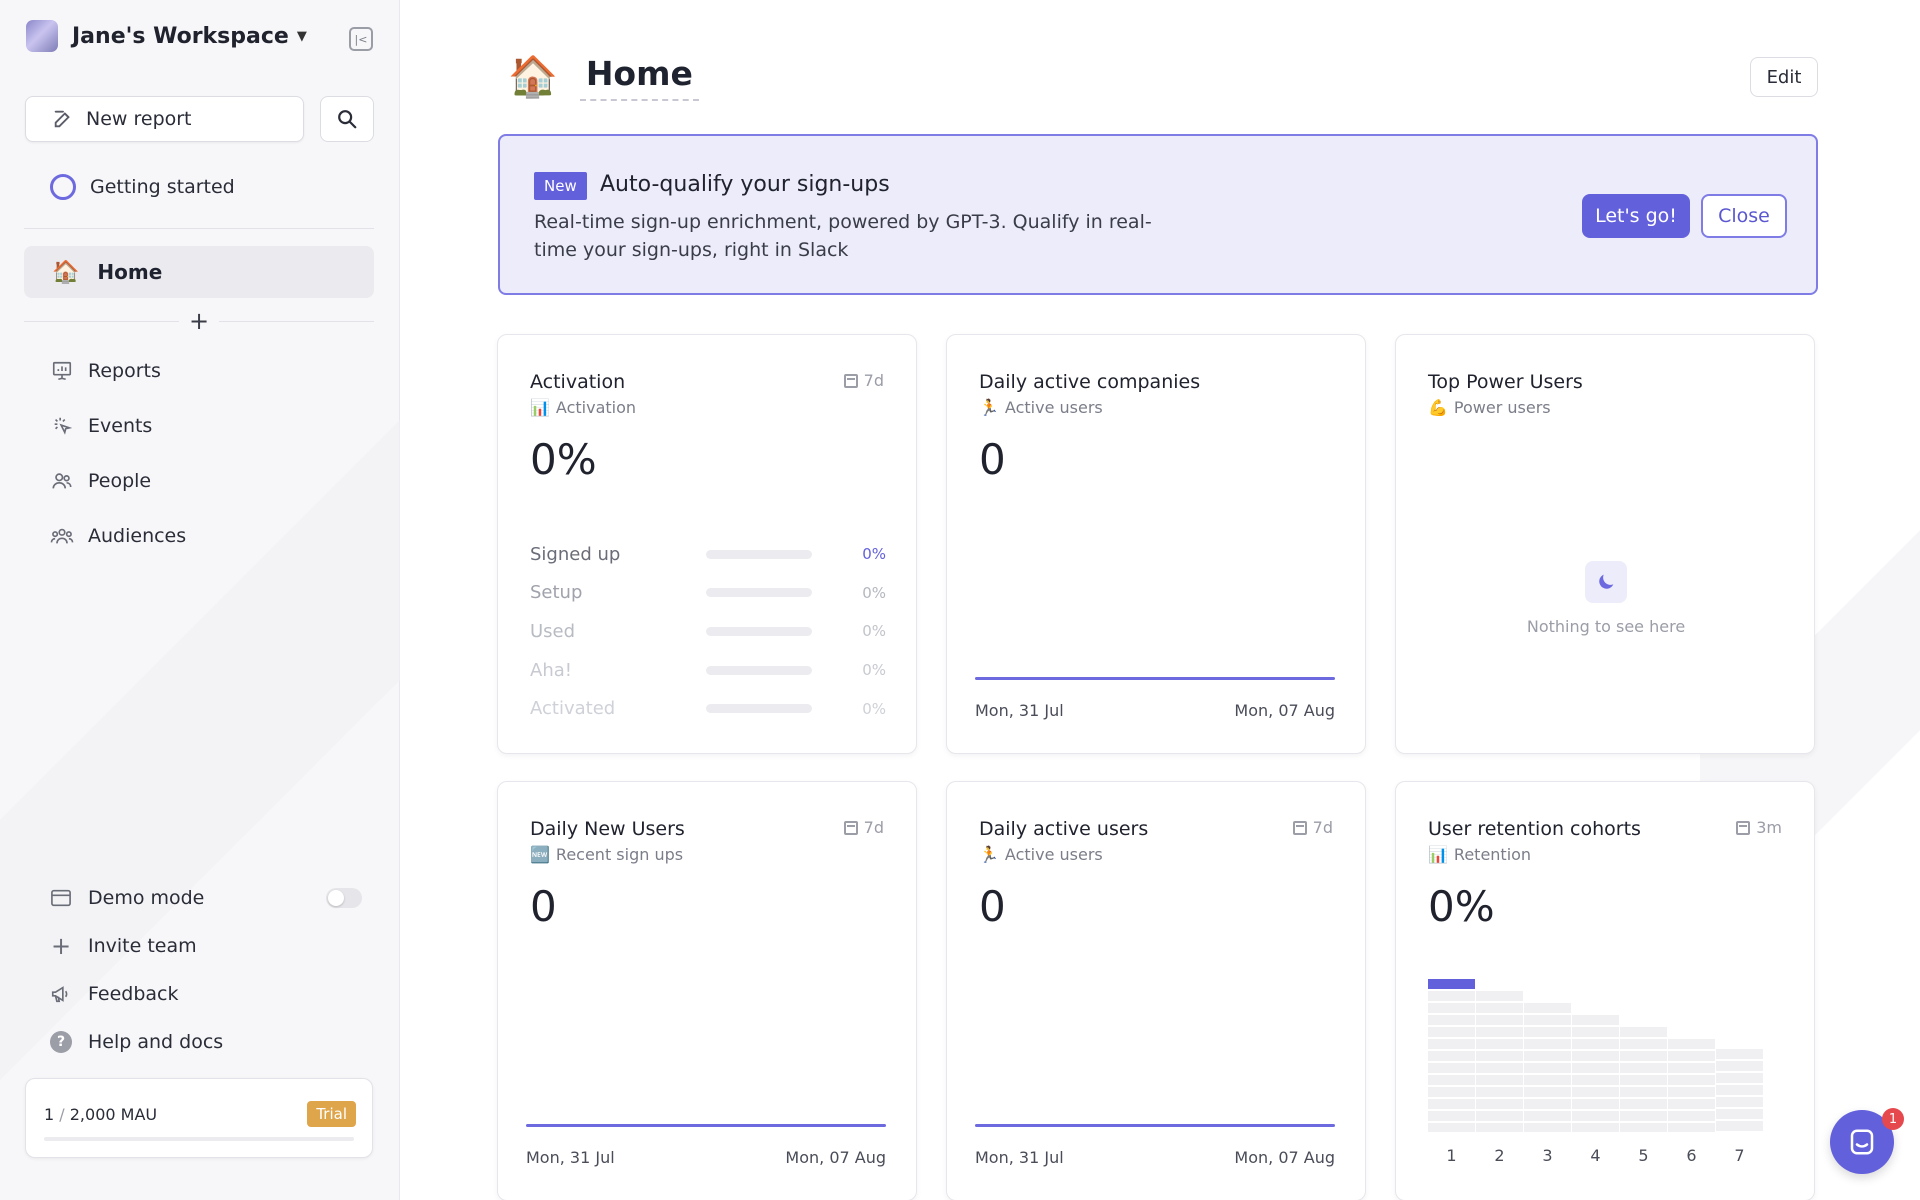  What do you see at coordinates (708, 670) in the screenshot?
I see `funnel-row: Aha! 0%` at bounding box center [708, 670].